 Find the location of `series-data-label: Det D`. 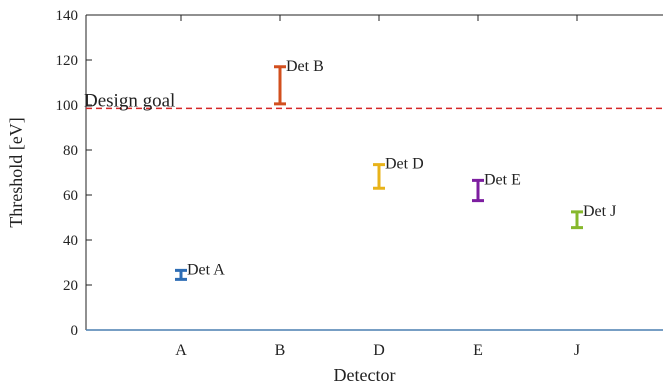

series-data-label: Det D is located at coordinates (404, 164).